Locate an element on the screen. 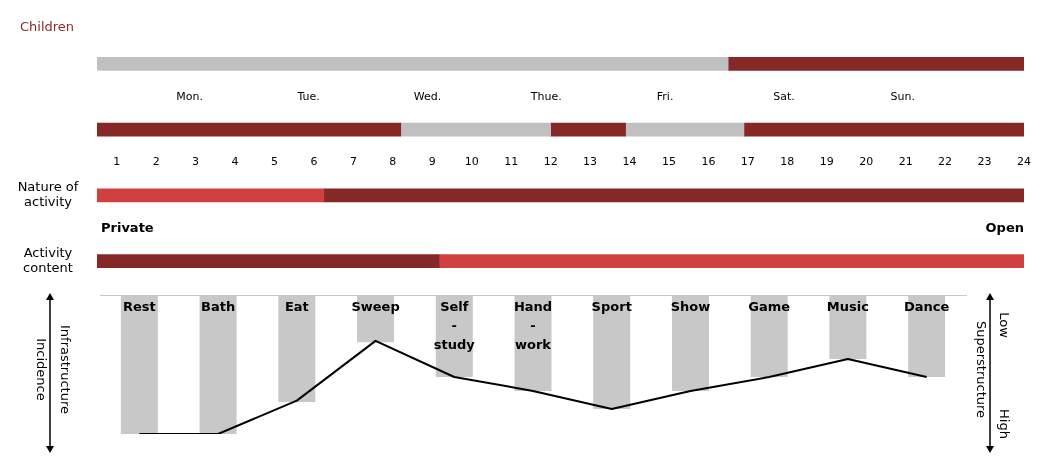  annotation: Private is located at coordinates (127, 227).